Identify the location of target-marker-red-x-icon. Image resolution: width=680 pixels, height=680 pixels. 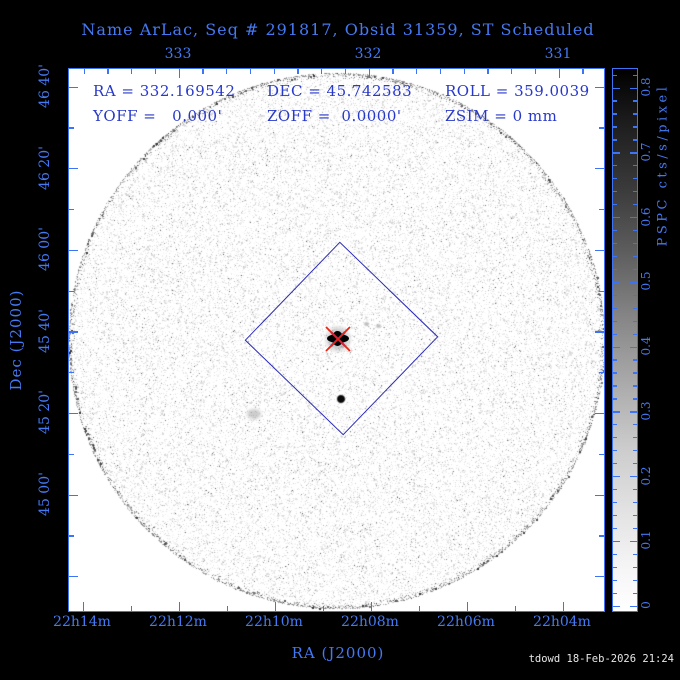
(338, 339).